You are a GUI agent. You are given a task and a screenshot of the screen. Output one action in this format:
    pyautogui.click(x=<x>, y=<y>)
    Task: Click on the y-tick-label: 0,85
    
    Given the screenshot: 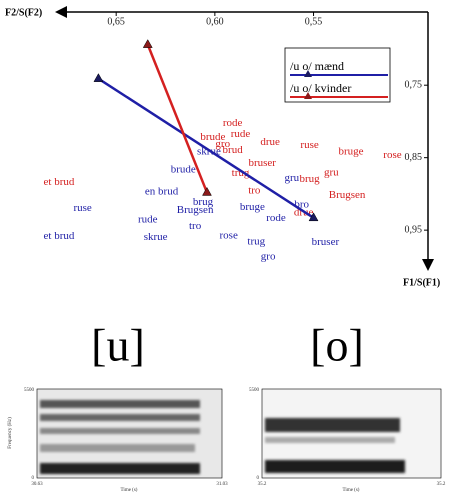 What is the action you would take?
    pyautogui.click(x=414, y=157)
    